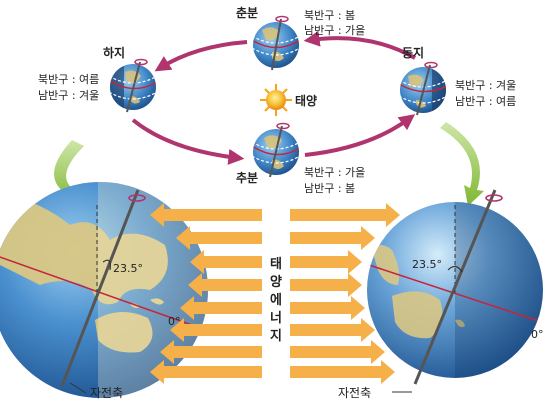 The image size is (552, 400). What do you see at coordinates (276, 318) in the screenshot?
I see `solar-energy-char: 너` at bounding box center [276, 318].